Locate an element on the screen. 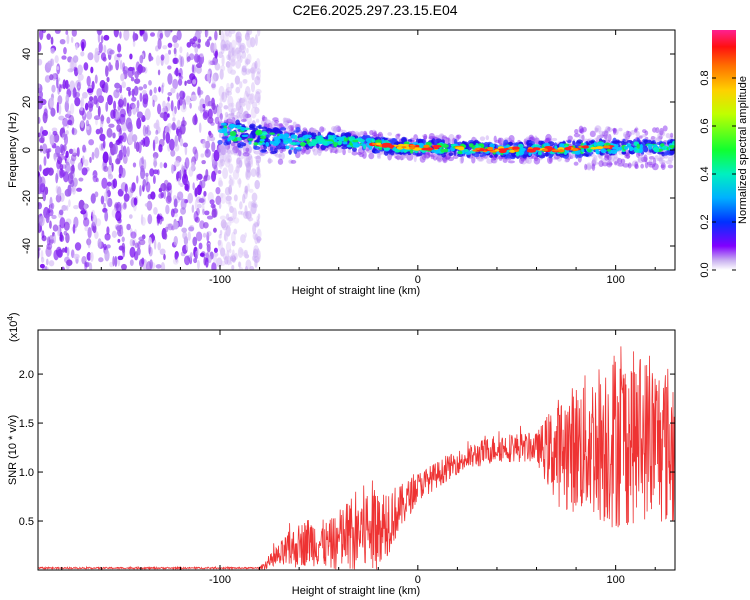 The width and height of the screenshot is (750, 600). y-tick-label: 1.0 is located at coordinates (26, 473).